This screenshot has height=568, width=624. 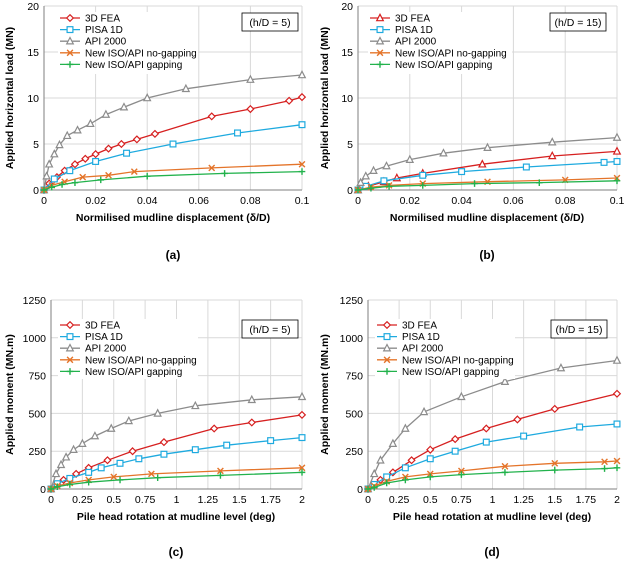 What do you see at coordinates (51, 500) in the screenshot?
I see `x-tick-label: 0` at bounding box center [51, 500].